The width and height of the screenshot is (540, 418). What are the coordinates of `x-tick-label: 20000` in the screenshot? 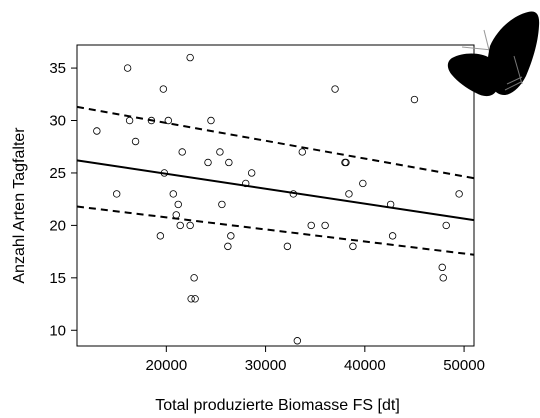 It's located at (166, 365).